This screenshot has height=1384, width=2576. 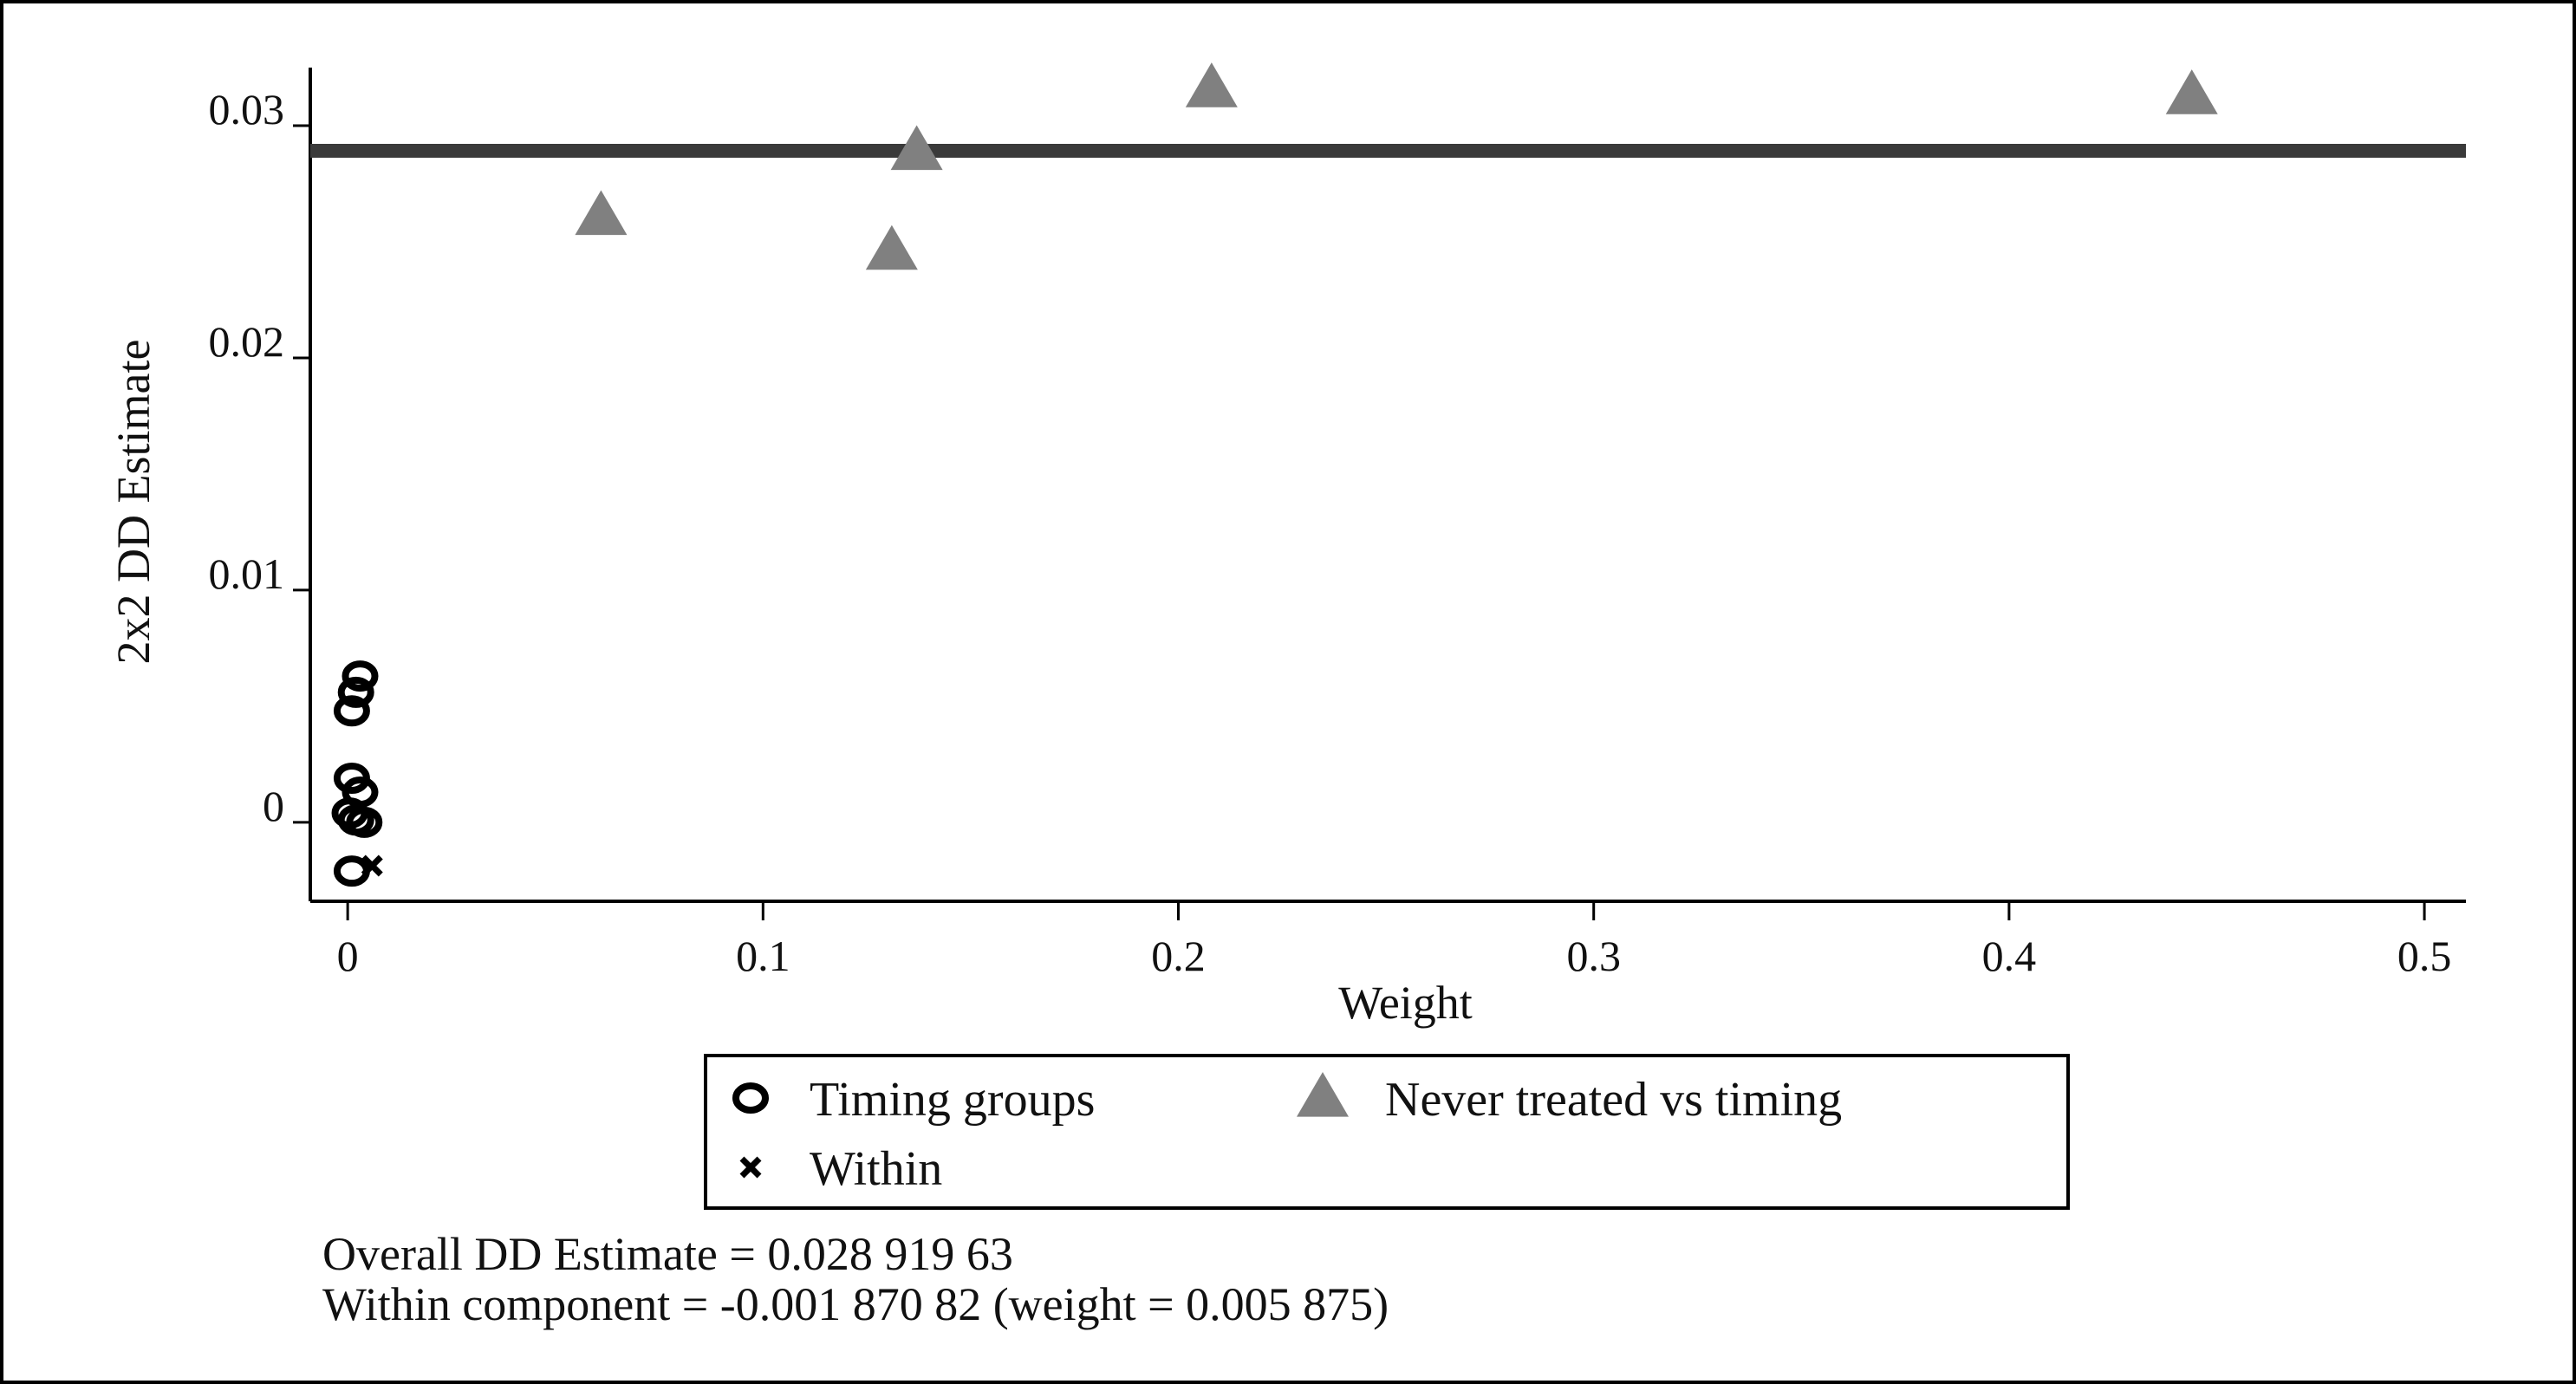 I want to click on y-tick-label: 0, so click(x=273, y=806).